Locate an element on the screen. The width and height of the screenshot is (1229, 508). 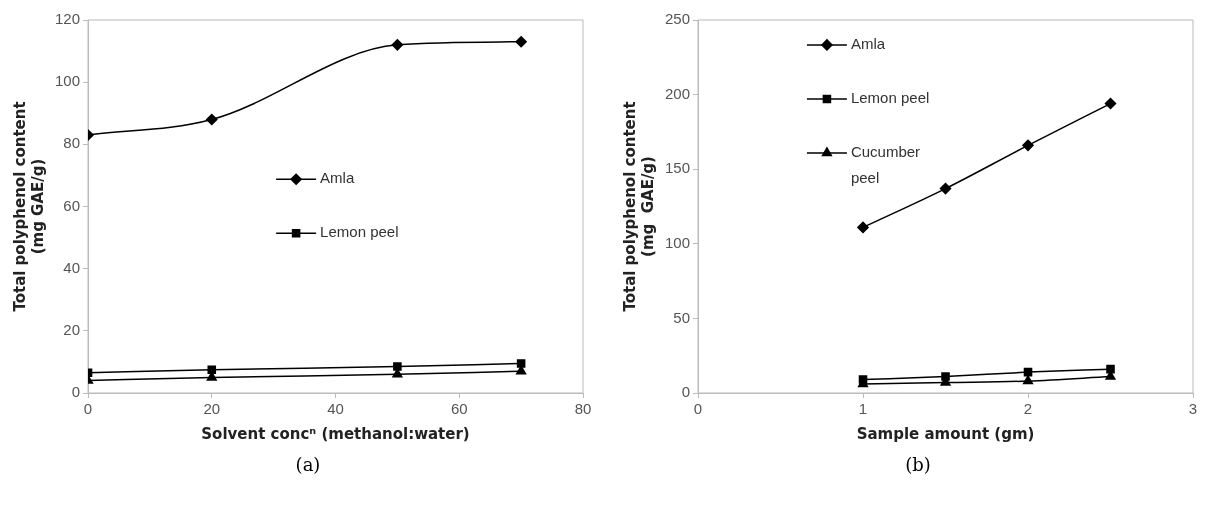
y-tick-label: 60 is located at coordinates (72, 205).